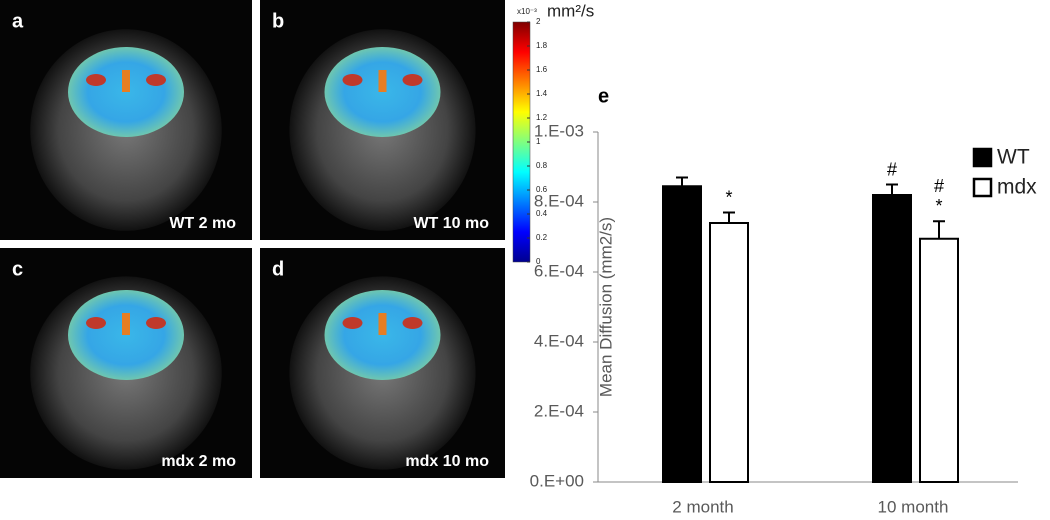  Describe the element at coordinates (198, 461) in the screenshot. I see `panel-caption: mdx 2 mo` at that location.